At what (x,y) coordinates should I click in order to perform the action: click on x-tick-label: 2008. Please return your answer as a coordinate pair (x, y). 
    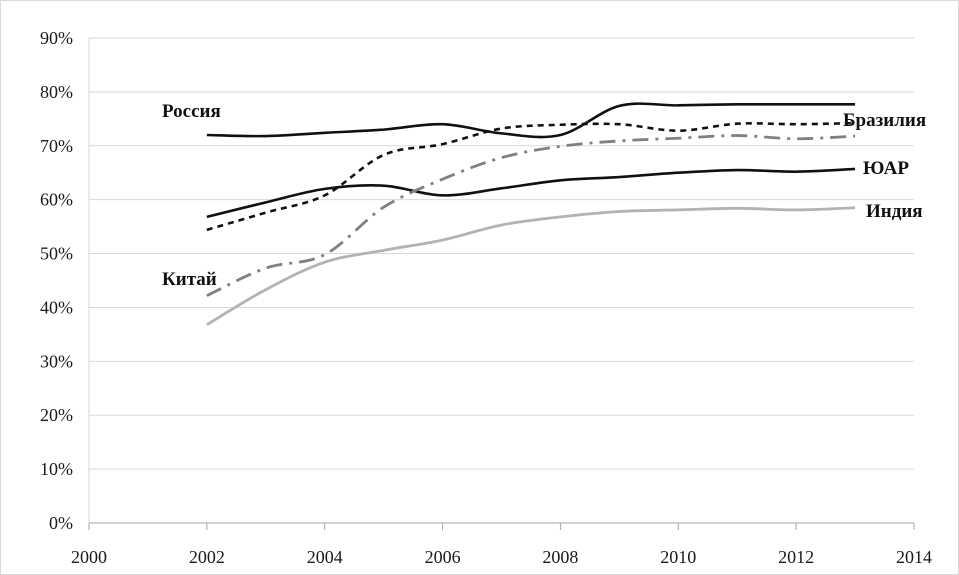
    Looking at the image, I should click on (560, 557).